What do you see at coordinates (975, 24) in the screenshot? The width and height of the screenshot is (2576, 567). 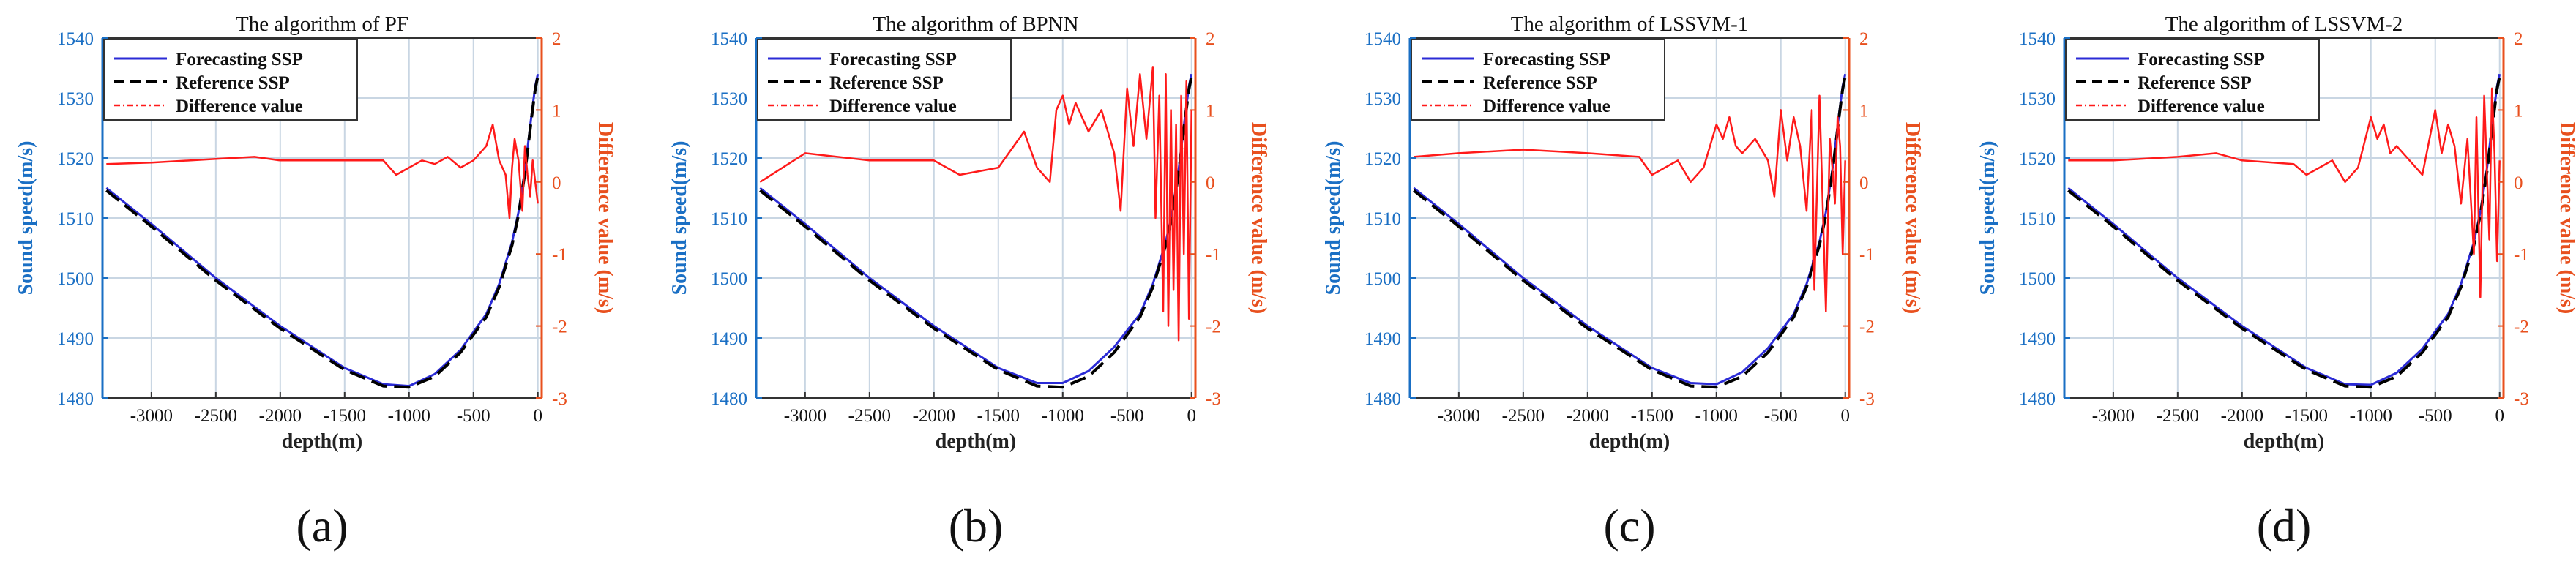 I see `chart-title: The algorithm of BPNN` at bounding box center [975, 24].